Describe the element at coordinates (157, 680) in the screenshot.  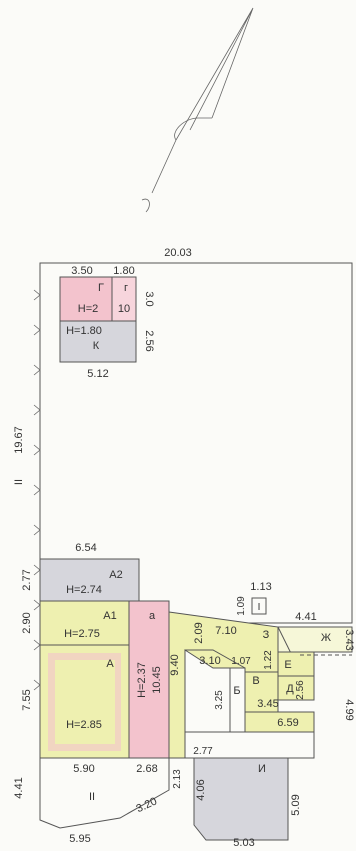
I see `dim-a-lower-side: 10.45` at that location.